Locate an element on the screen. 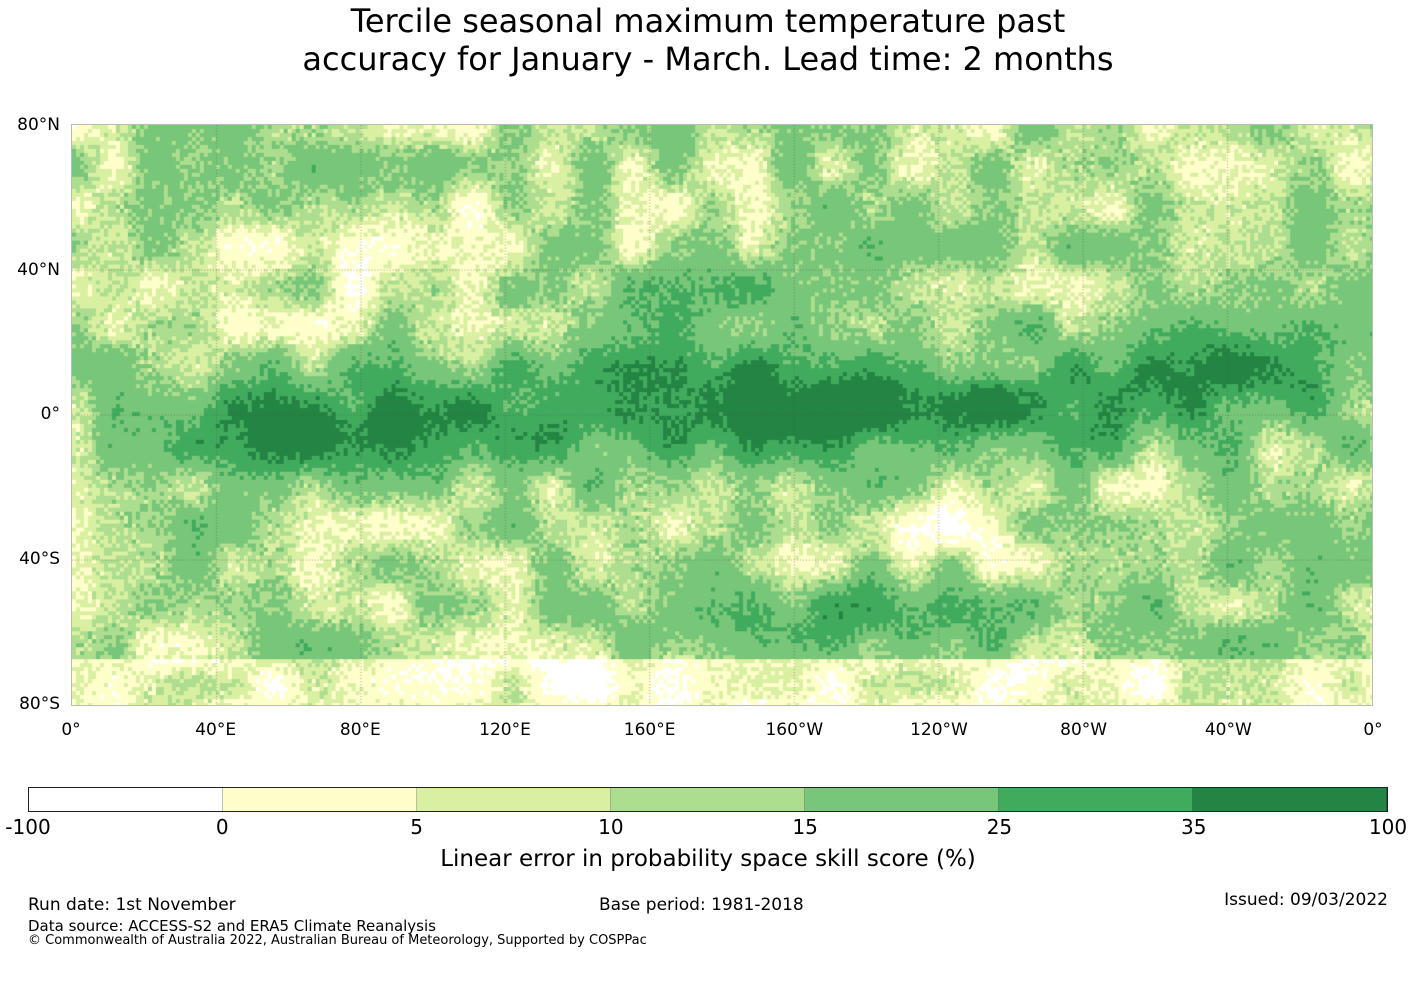 This screenshot has height=990, width=1416. lat-label: 40°N is located at coordinates (38, 270).